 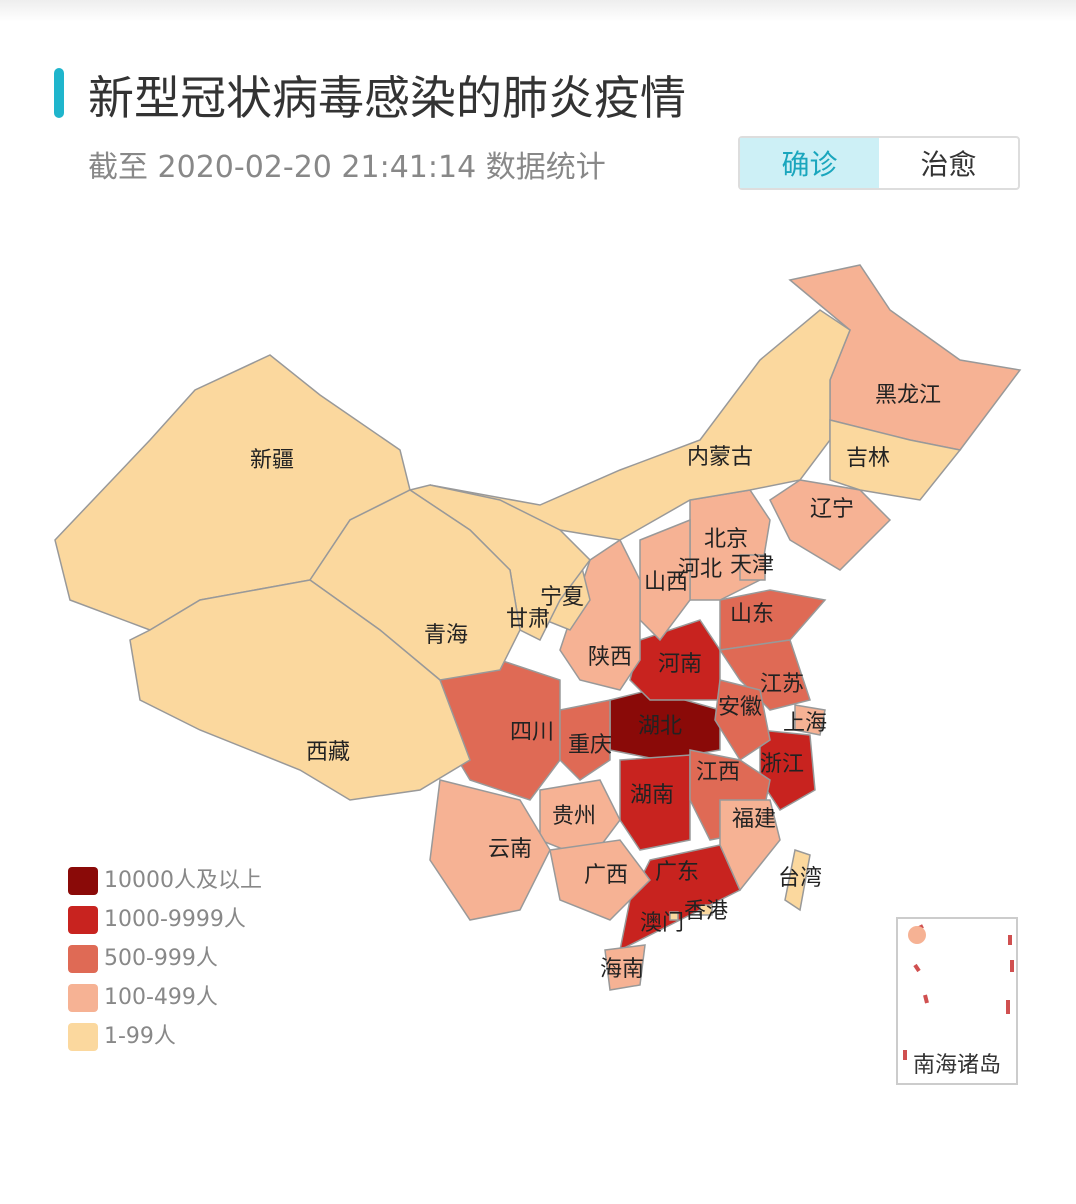 What do you see at coordinates (809, 163) in the screenshot?
I see `tab: 确诊` at bounding box center [809, 163].